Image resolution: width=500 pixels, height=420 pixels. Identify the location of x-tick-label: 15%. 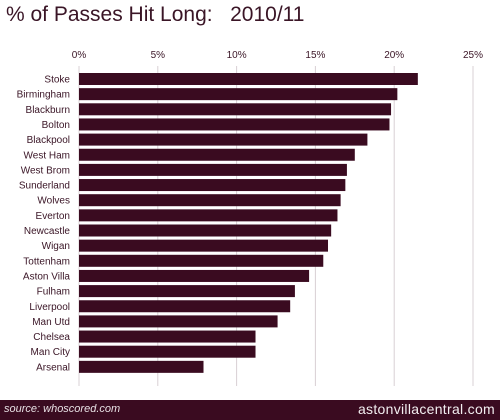
(315, 55).